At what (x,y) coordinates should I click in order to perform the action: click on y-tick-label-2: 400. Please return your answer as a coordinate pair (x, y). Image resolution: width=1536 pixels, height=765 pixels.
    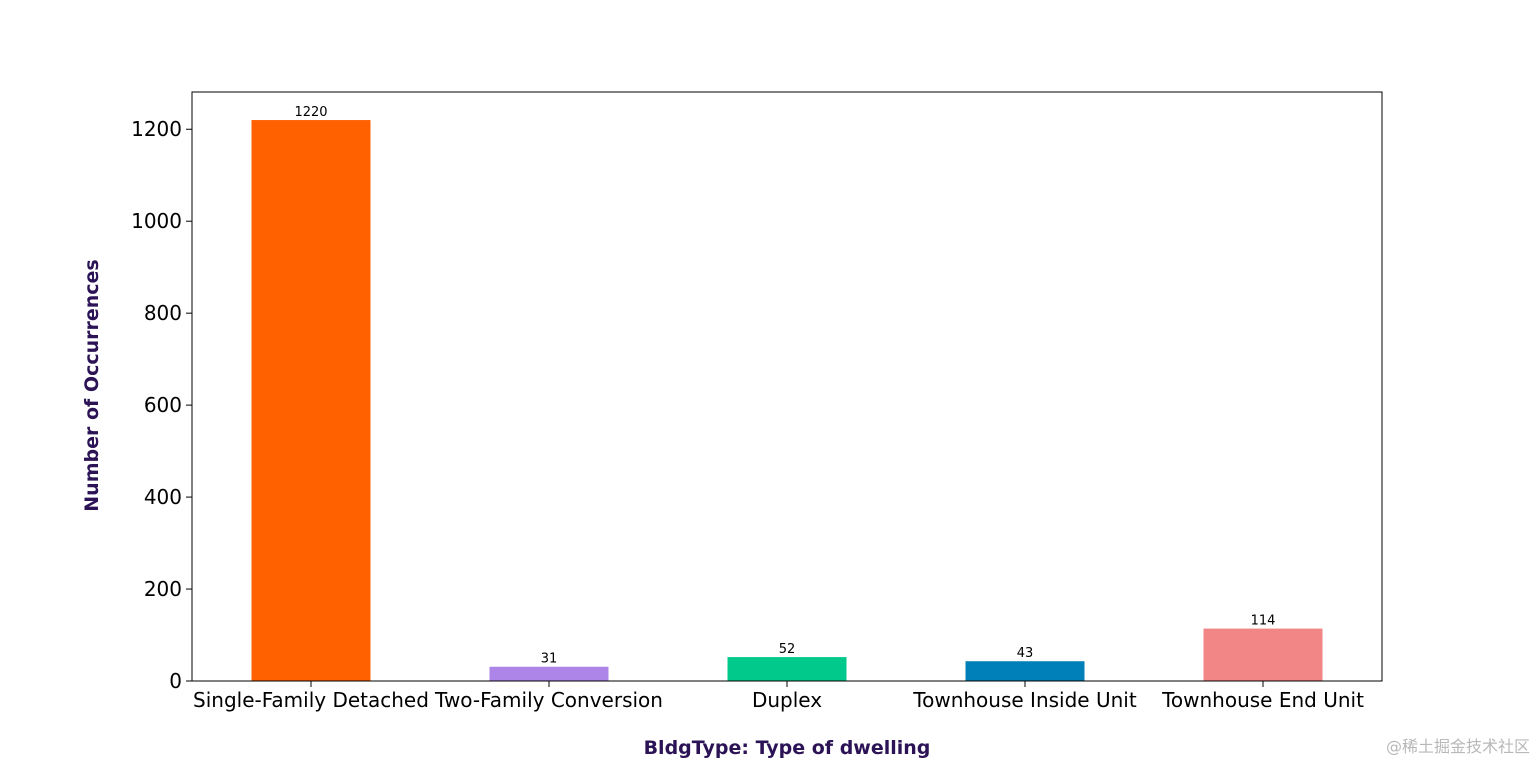
    Looking at the image, I should click on (163, 497).